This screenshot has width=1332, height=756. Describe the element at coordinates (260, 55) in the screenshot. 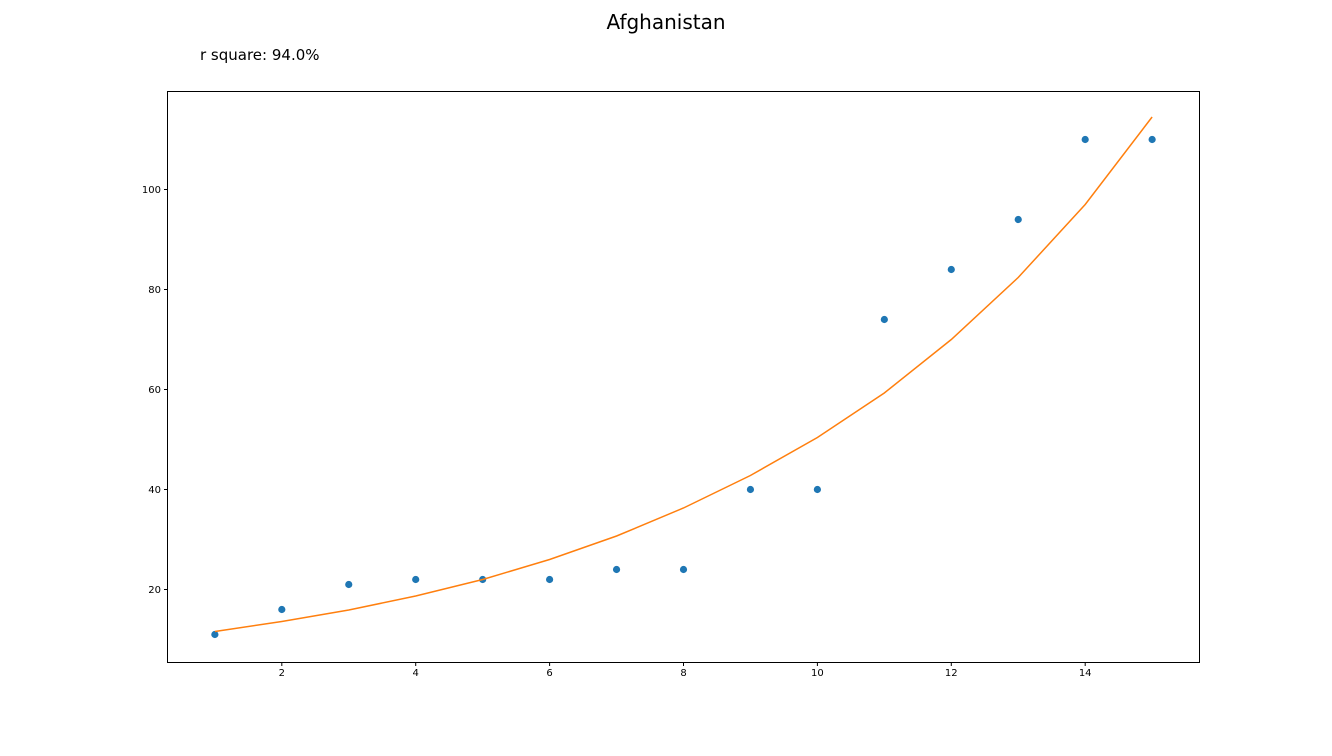

I see `r-square-annotation: r square: 94.0%` at that location.